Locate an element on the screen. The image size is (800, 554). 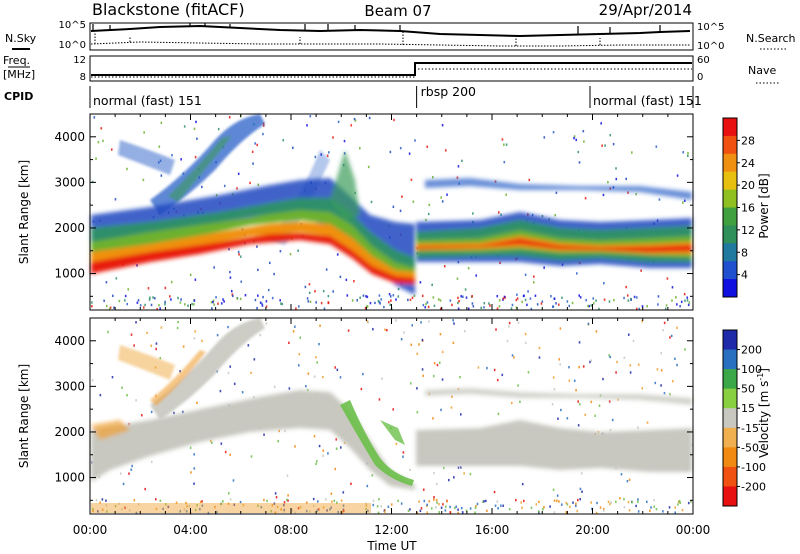
velocity-colorbar-swatch is located at coordinates (730, 437).